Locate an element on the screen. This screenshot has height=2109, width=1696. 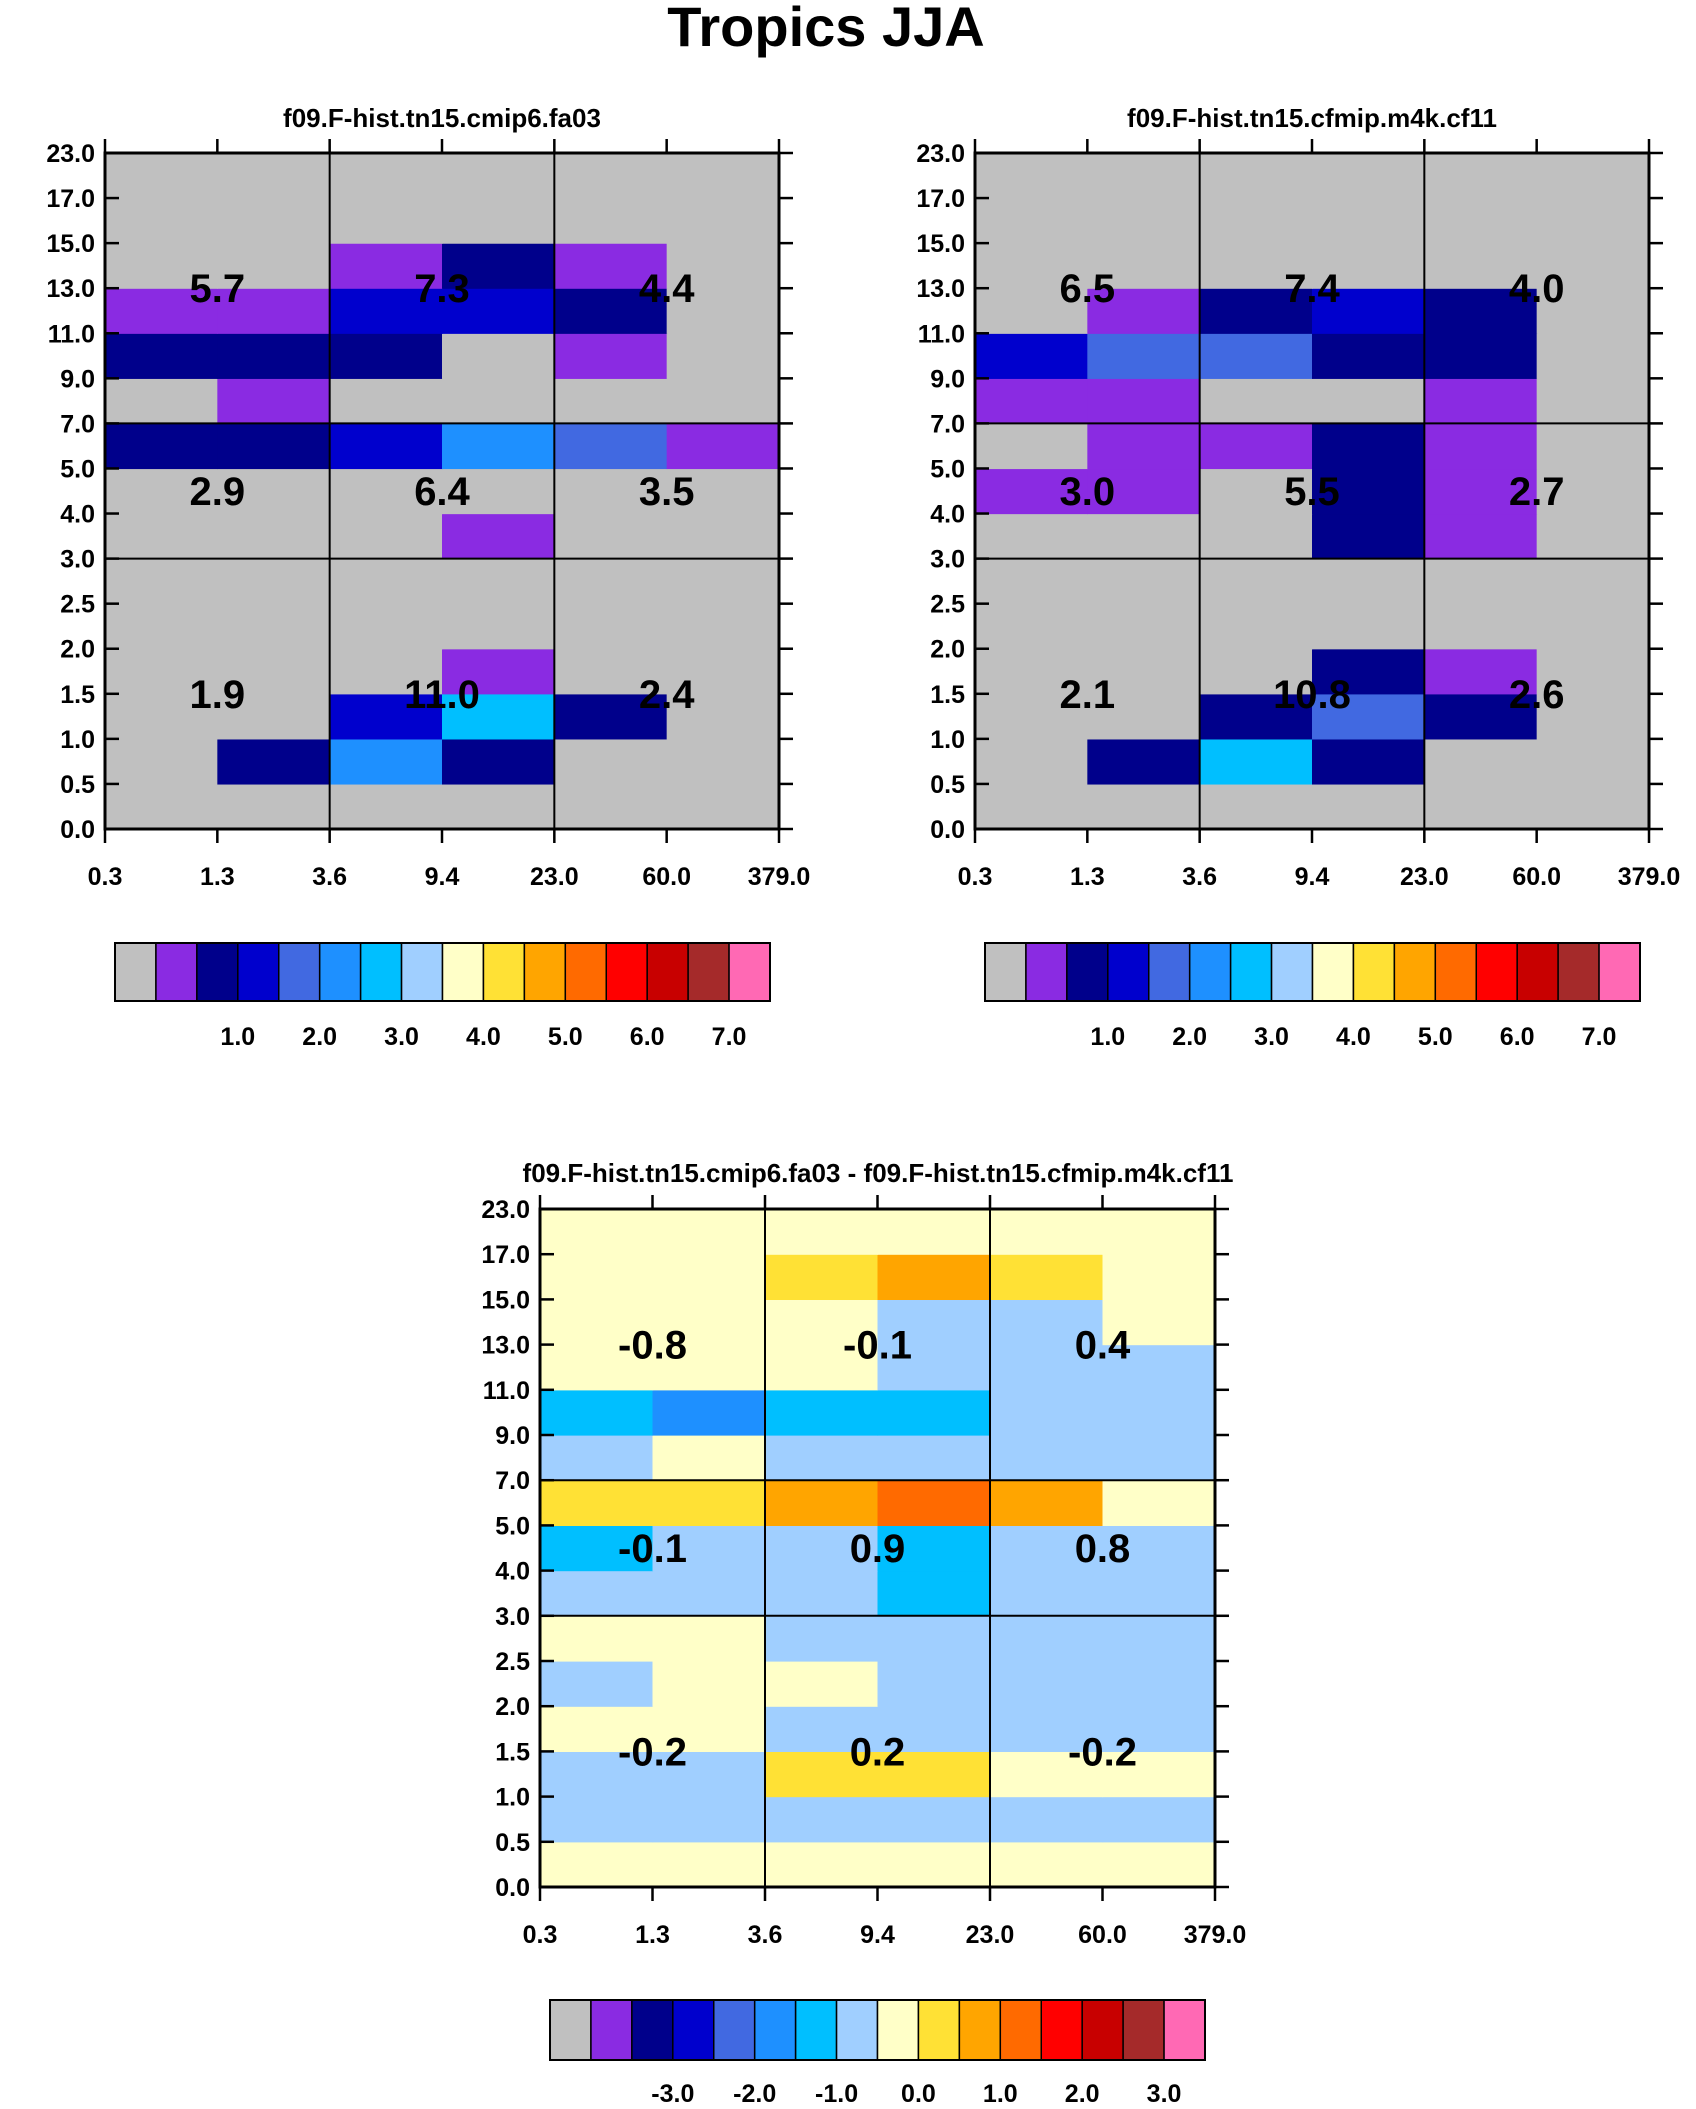
colorbar-frame is located at coordinates (442, 972).